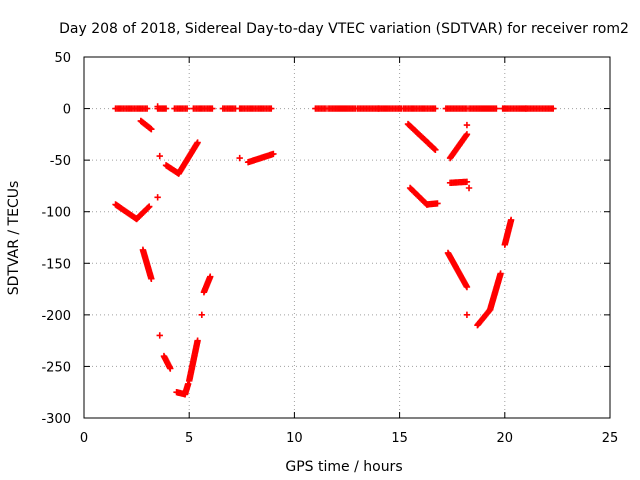 The height and width of the screenshot is (480, 640). Describe the element at coordinates (343, 467) in the screenshot. I see `x-axis-title: GPS time / hours` at that location.